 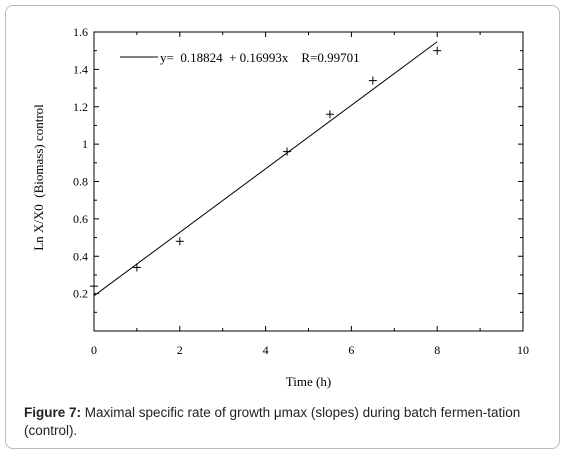 What do you see at coordinates (53, 412) in the screenshot?
I see `caption-label: Figure 7:` at bounding box center [53, 412].